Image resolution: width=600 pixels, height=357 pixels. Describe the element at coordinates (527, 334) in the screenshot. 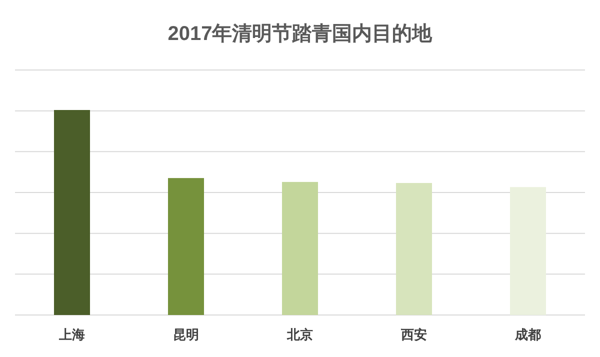

I see `x-tick-label: 成都` at that location.